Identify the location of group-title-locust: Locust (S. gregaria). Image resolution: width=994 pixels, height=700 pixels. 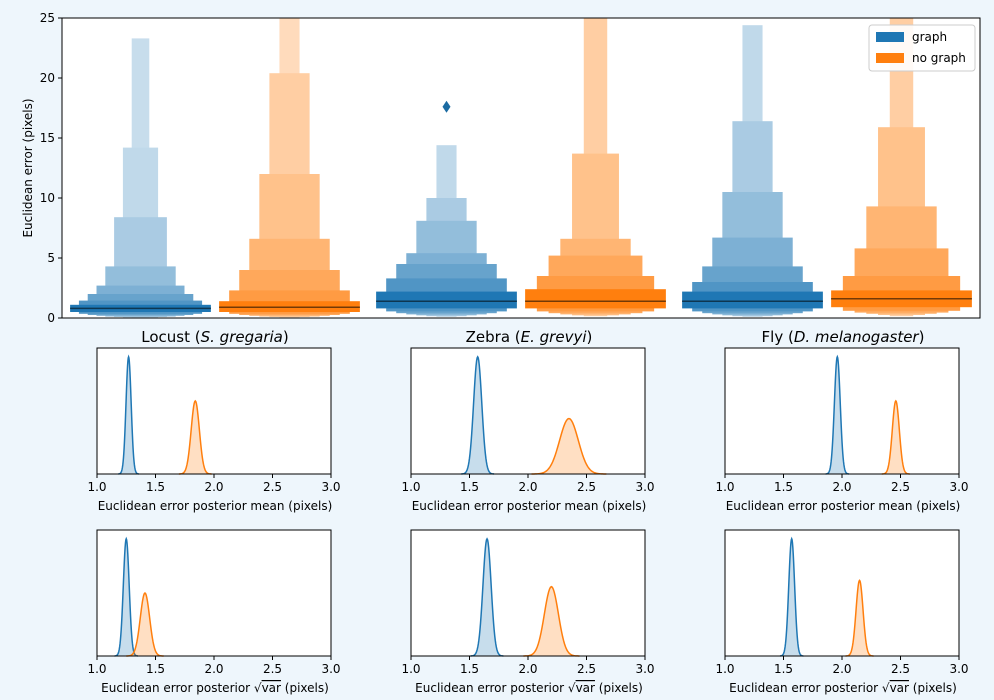
(214, 337).